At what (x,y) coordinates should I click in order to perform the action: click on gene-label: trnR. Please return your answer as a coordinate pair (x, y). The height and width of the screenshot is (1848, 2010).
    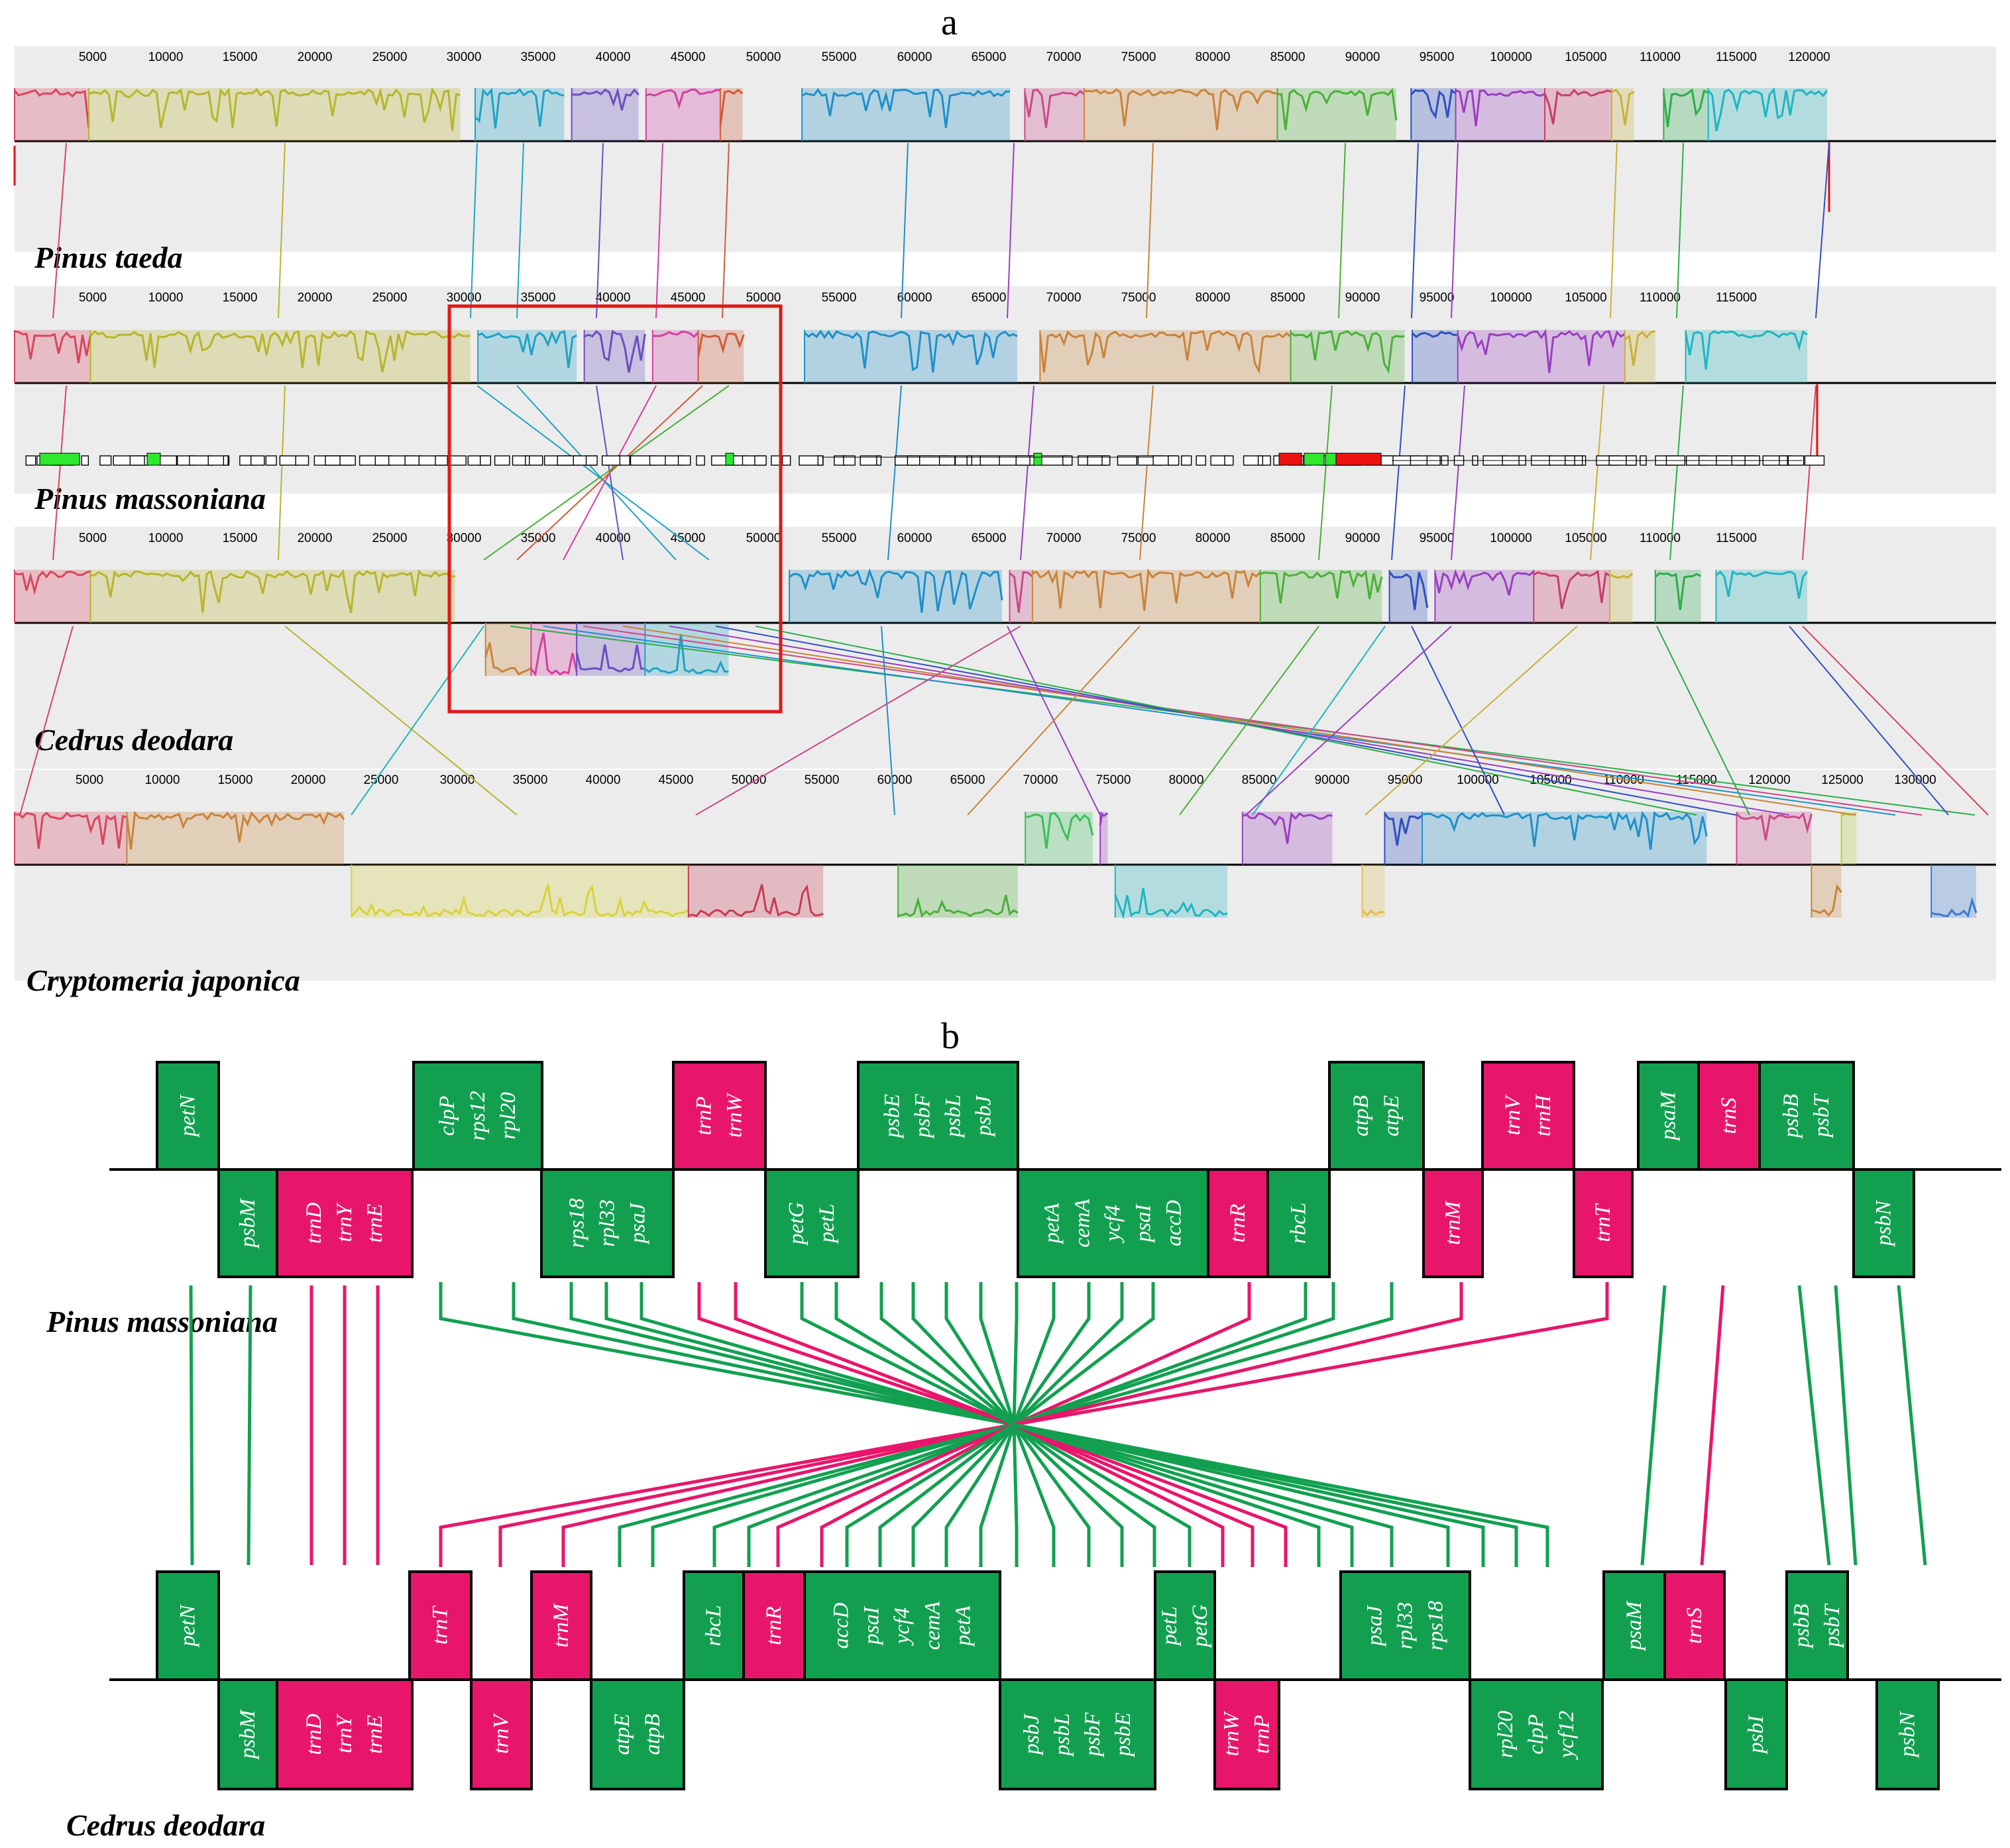
    Looking at the image, I should click on (1238, 1223).